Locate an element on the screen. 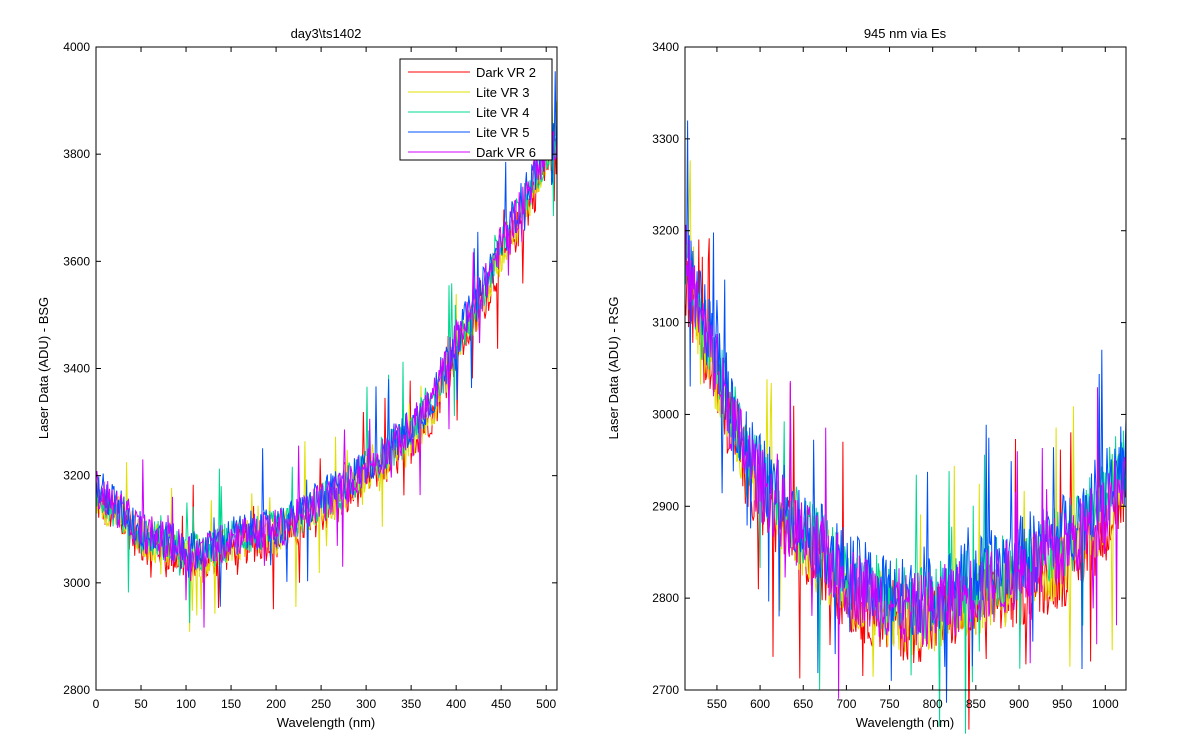 The width and height of the screenshot is (1200, 755). x-tick-label: 200 is located at coordinates (276, 704).